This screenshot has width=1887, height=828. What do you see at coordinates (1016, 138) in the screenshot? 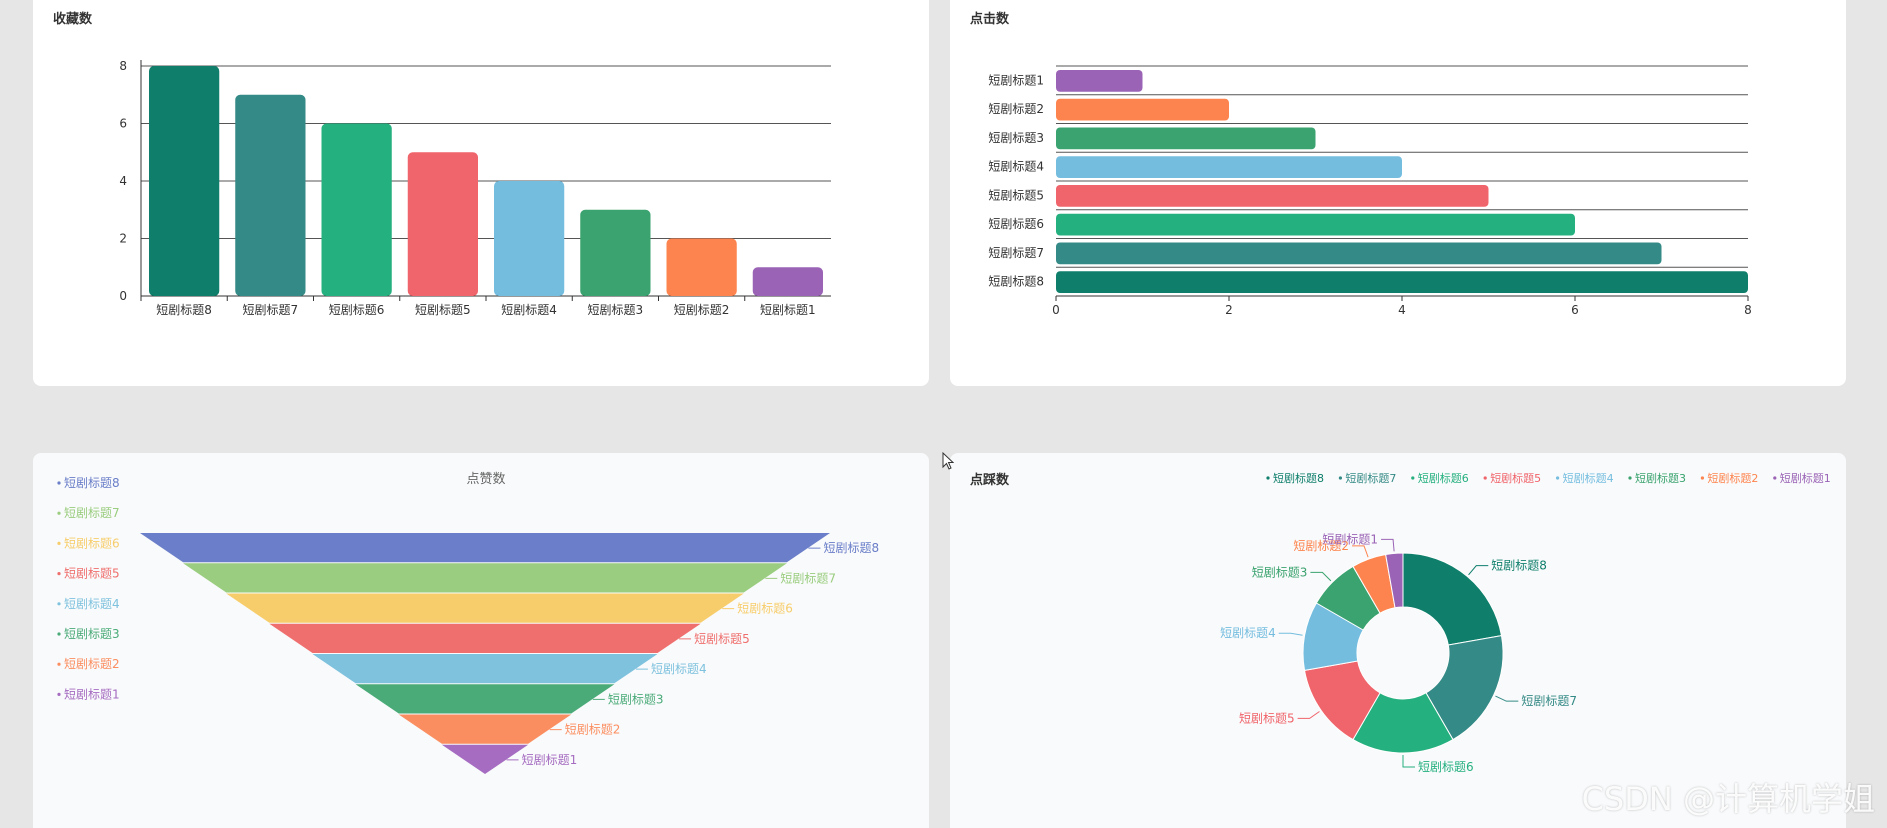
I see `y-tick-label: 短剧标题3` at bounding box center [1016, 138].